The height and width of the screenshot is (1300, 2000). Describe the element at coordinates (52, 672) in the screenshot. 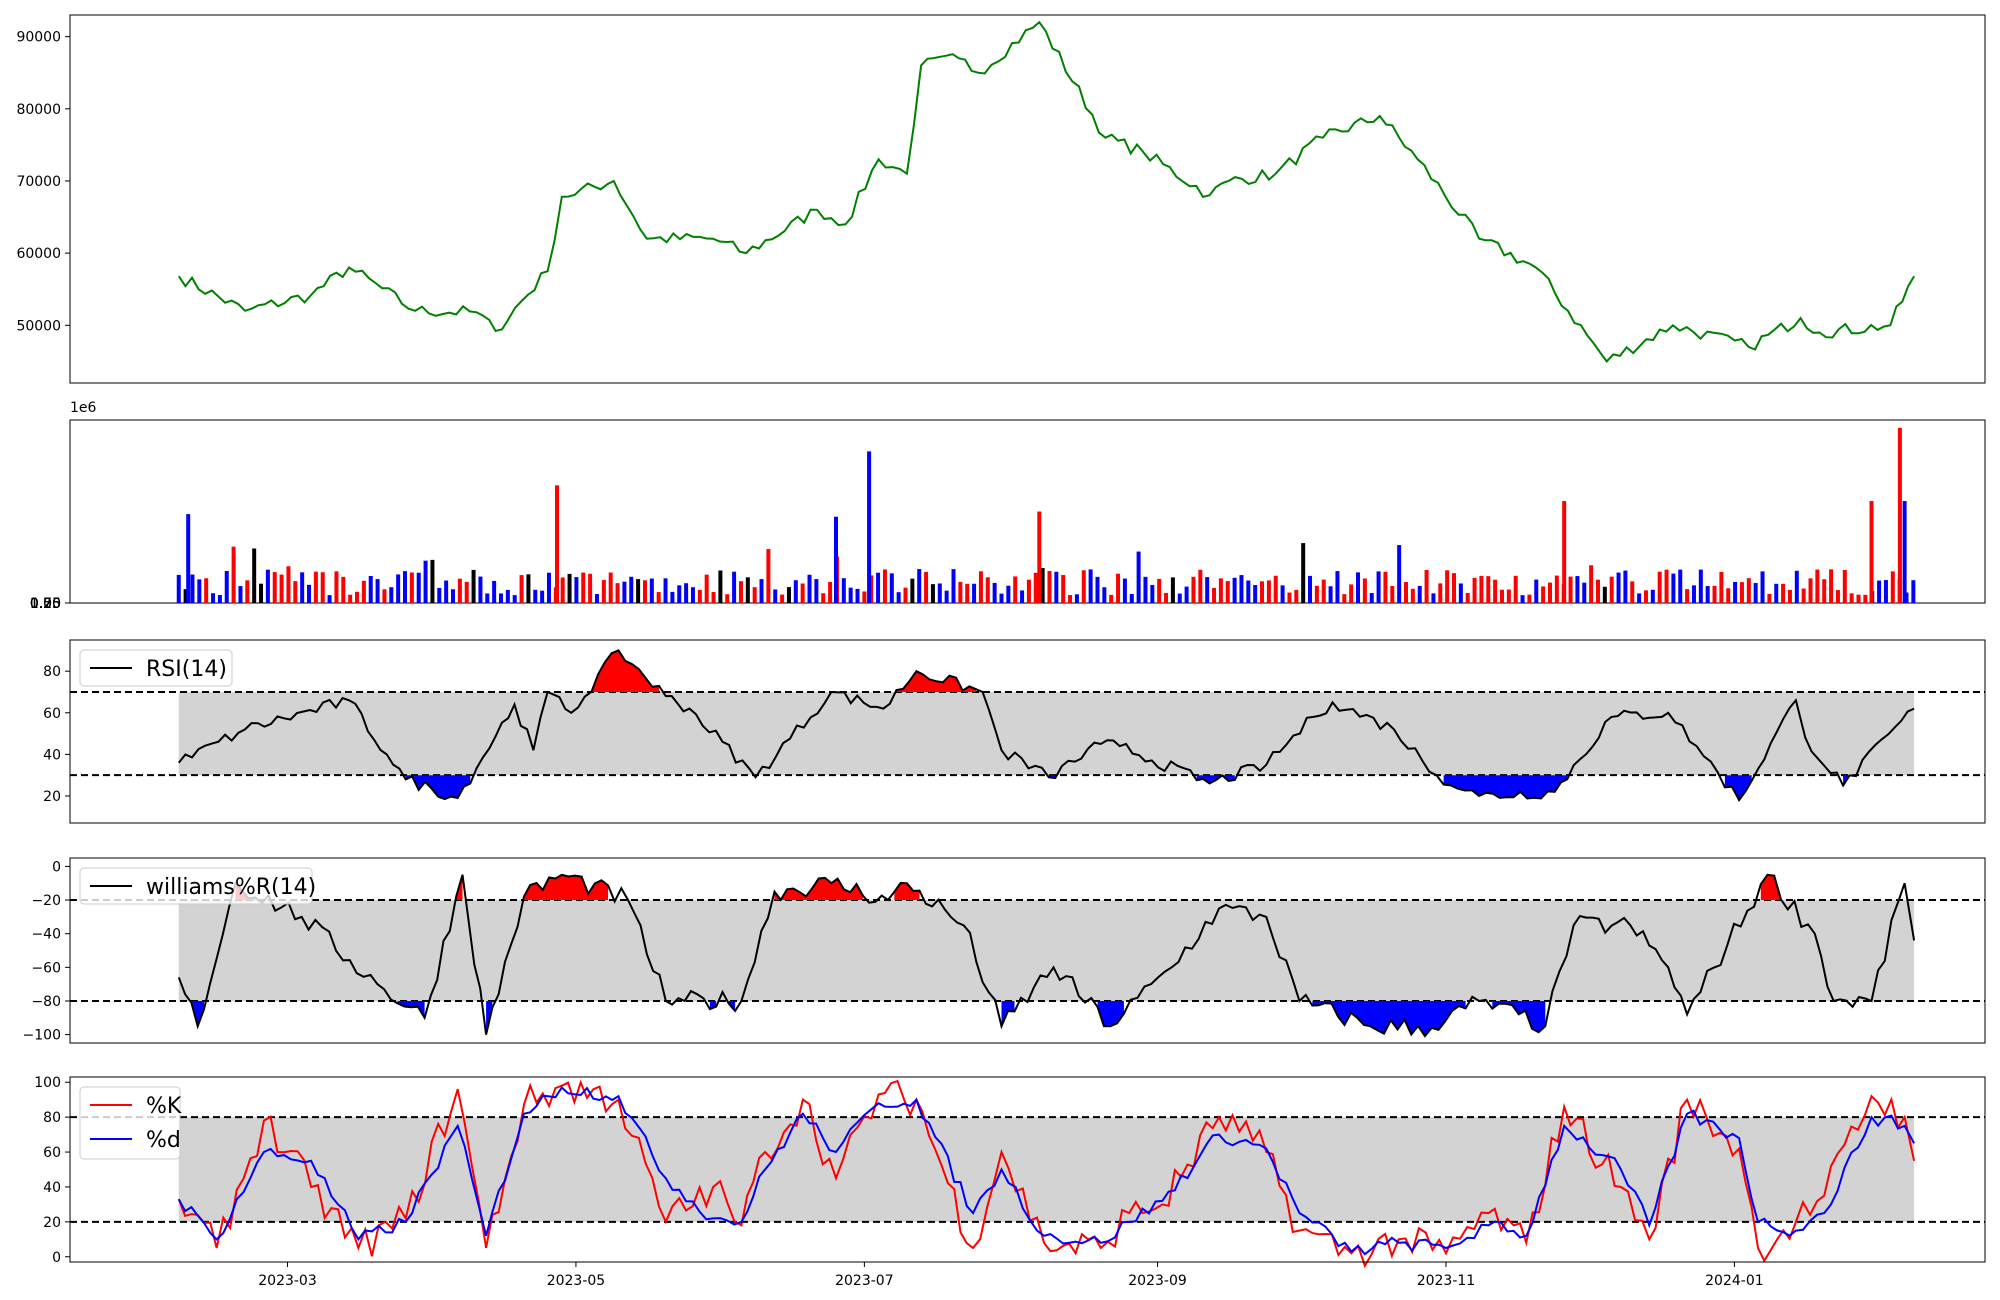

I see `rsi-ytick-label: 80` at that location.